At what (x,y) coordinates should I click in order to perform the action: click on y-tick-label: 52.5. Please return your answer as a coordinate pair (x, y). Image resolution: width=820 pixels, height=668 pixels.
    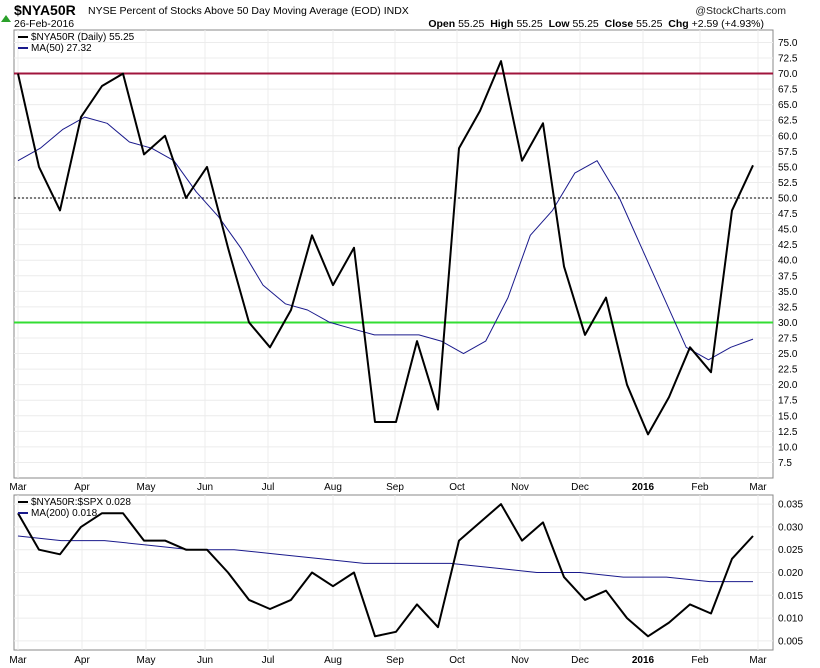
    Looking at the image, I should click on (788, 183).